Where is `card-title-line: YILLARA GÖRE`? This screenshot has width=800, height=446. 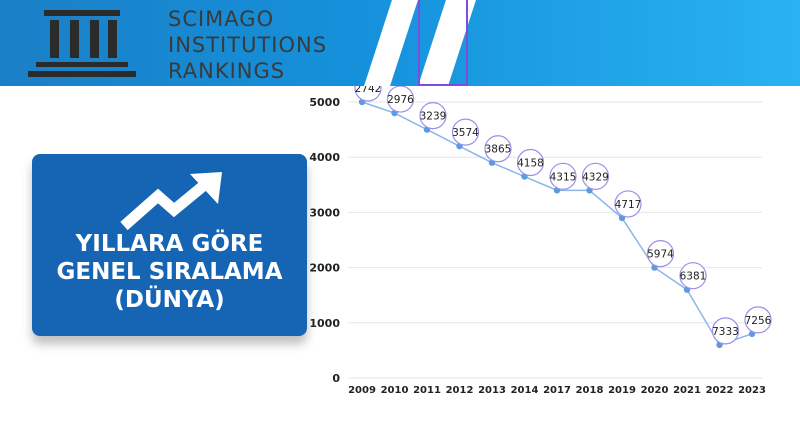 card-title-line: YILLARA GÖRE is located at coordinates (169, 244).